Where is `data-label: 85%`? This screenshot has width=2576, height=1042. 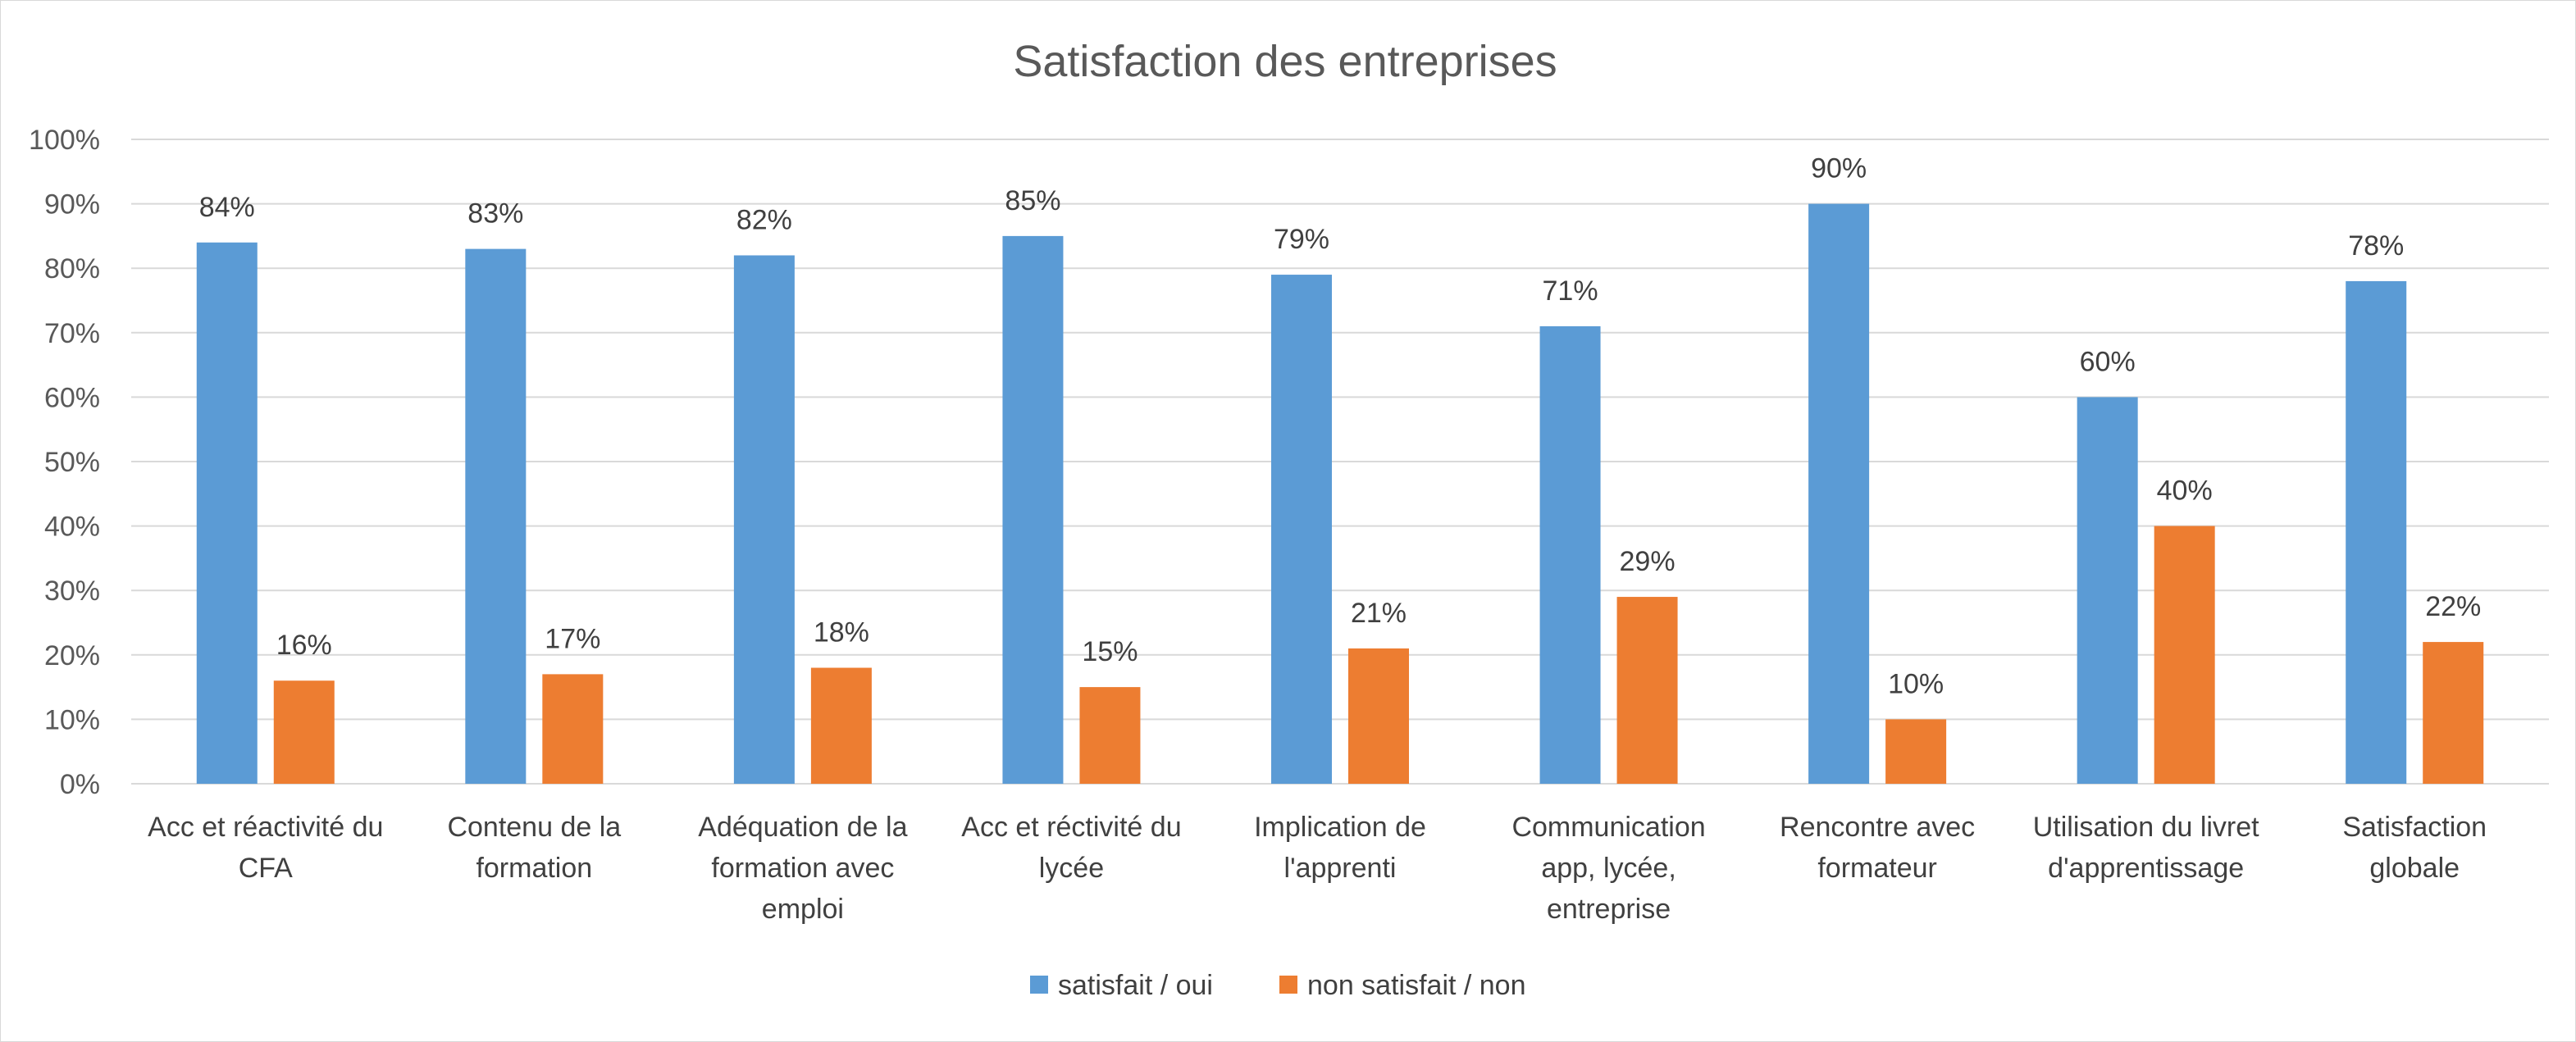
data-label: 85% is located at coordinates (1032, 200).